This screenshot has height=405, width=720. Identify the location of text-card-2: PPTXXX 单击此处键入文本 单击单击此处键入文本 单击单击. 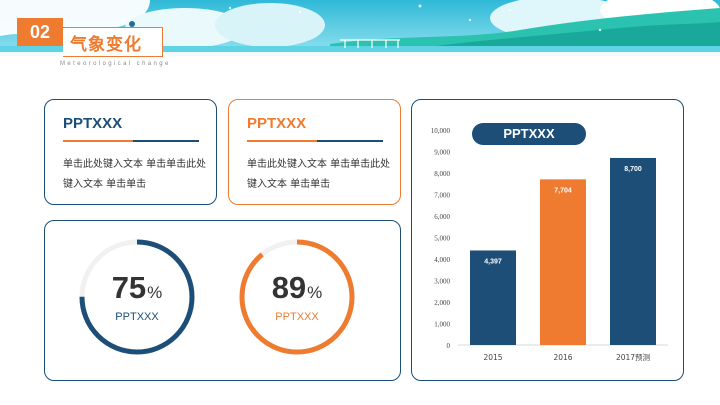
(314, 152).